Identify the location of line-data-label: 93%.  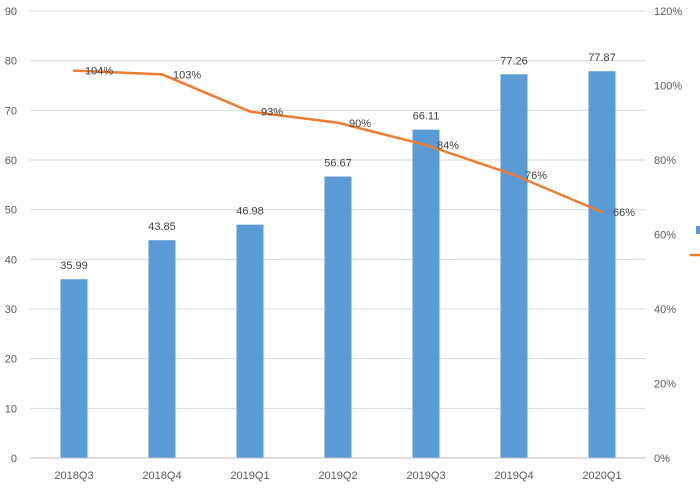
(272, 113).